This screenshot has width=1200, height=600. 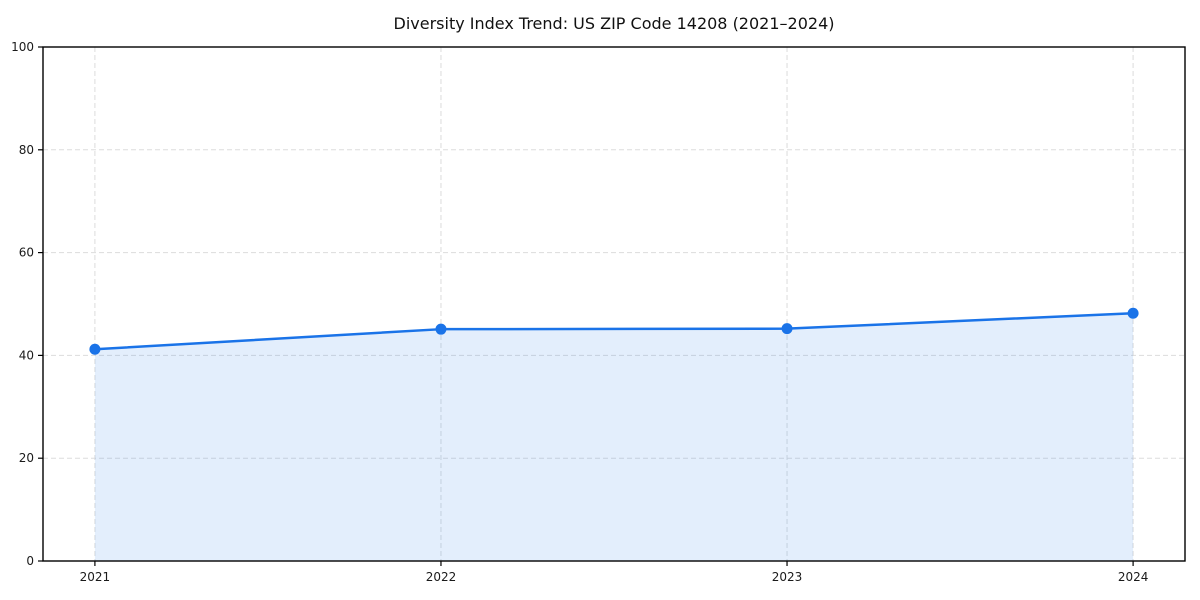 I want to click on x-tick-label: 2022, so click(x=441, y=577).